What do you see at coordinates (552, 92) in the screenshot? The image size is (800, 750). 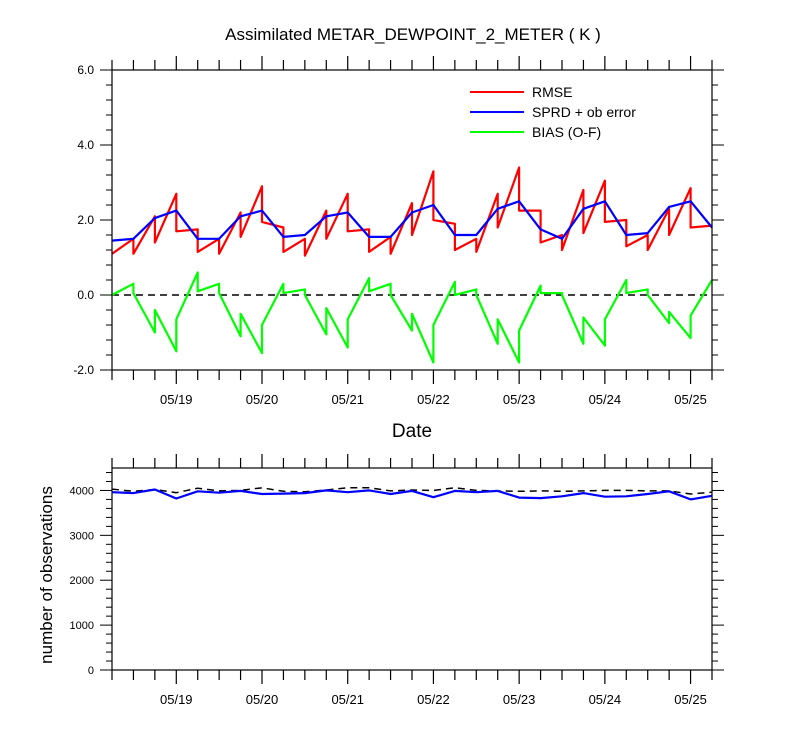 I see `legend-label: RMSE` at bounding box center [552, 92].